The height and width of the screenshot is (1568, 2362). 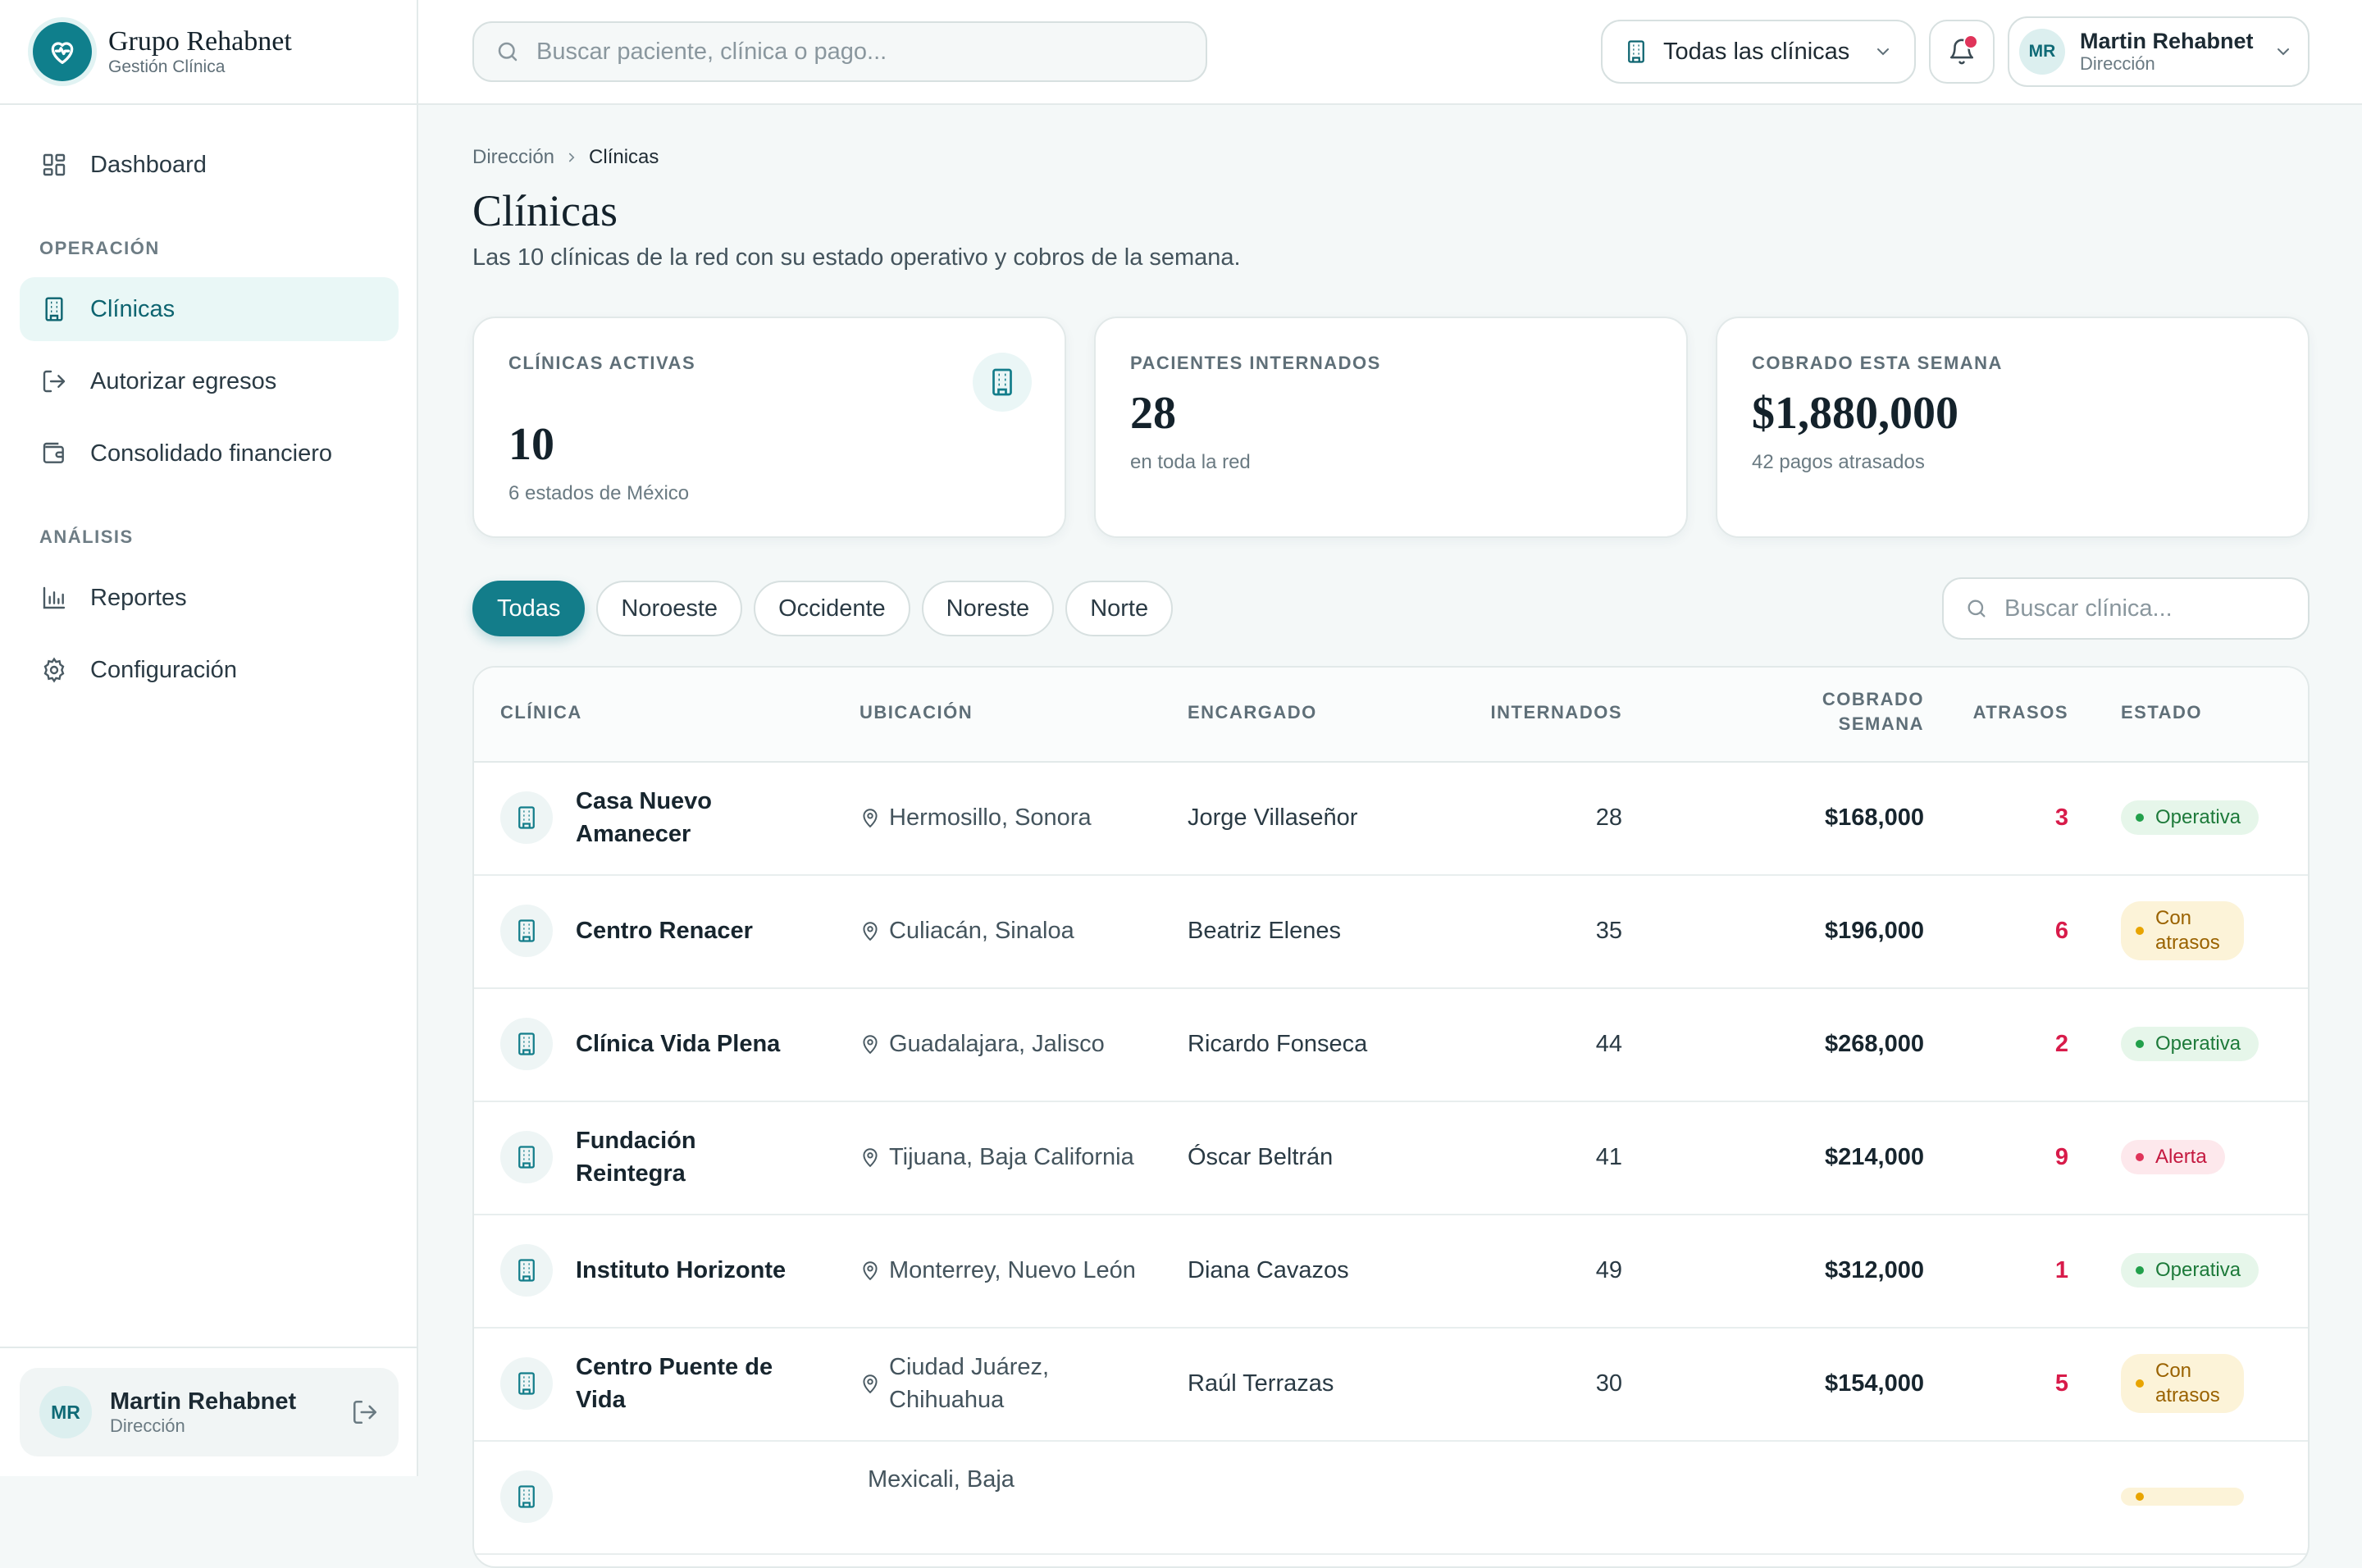 I want to click on sidebar-item-configuracion: Configuración, so click(x=209, y=670).